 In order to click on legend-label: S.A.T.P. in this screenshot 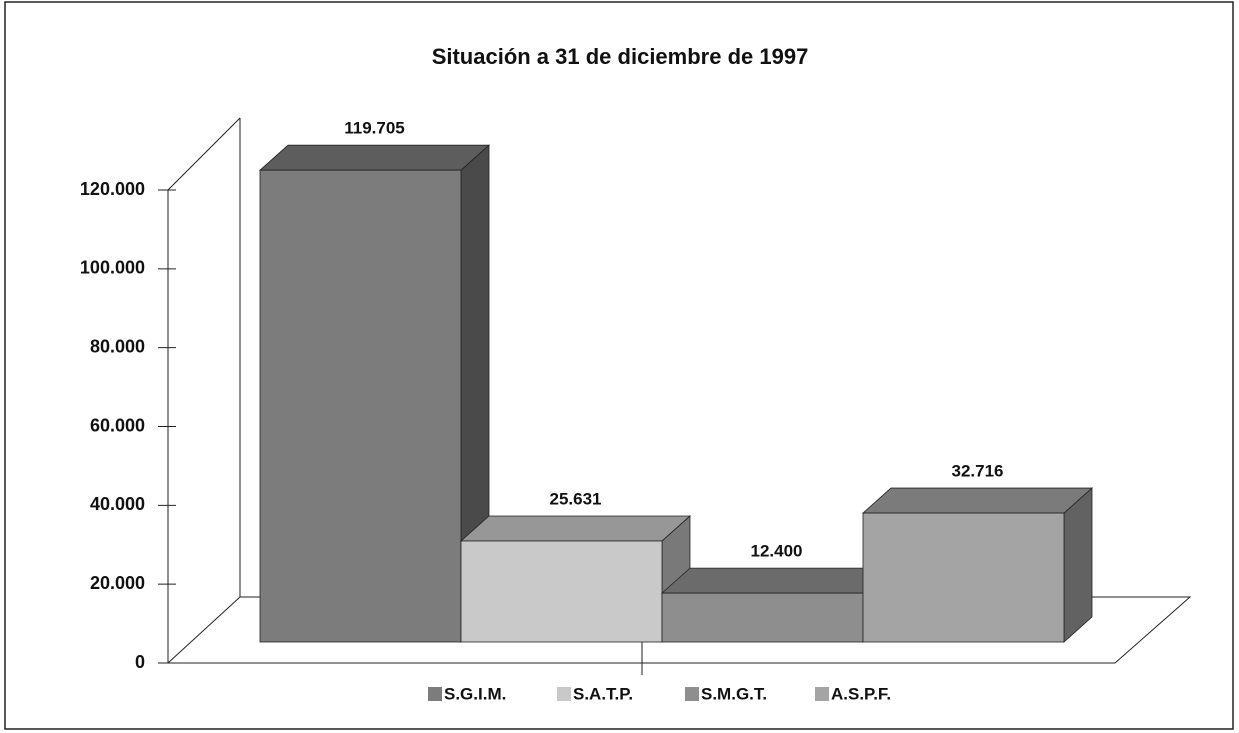, I will do `click(603, 693)`.